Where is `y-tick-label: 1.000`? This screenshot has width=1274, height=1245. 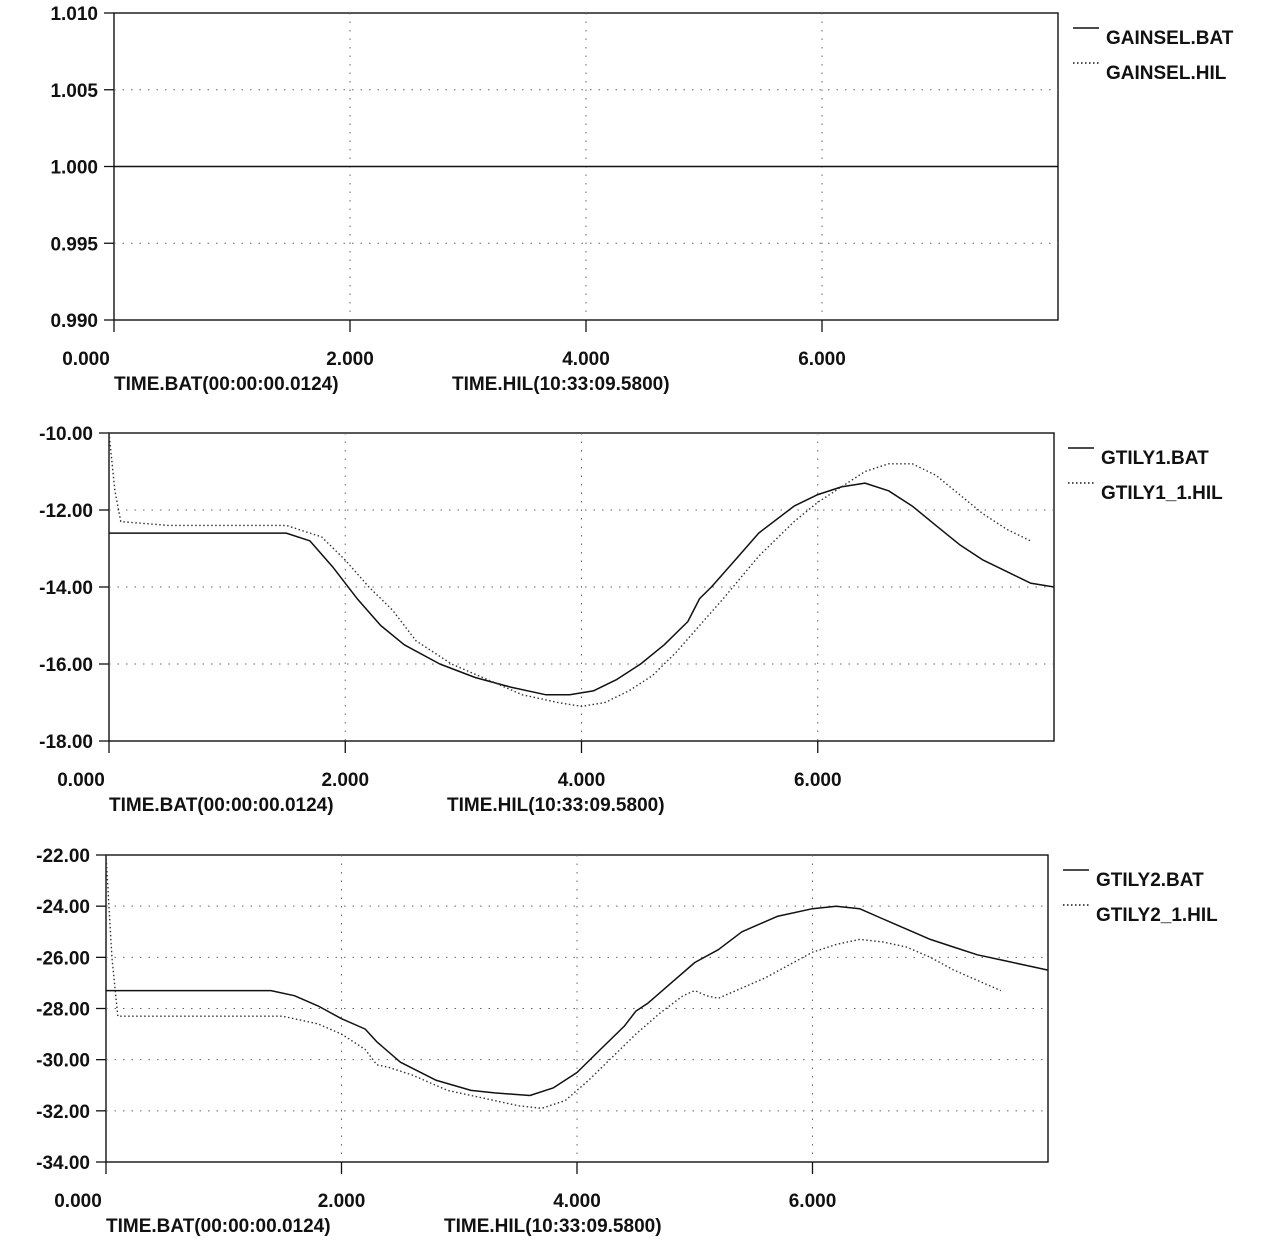 y-tick-label: 1.000 is located at coordinates (74, 168).